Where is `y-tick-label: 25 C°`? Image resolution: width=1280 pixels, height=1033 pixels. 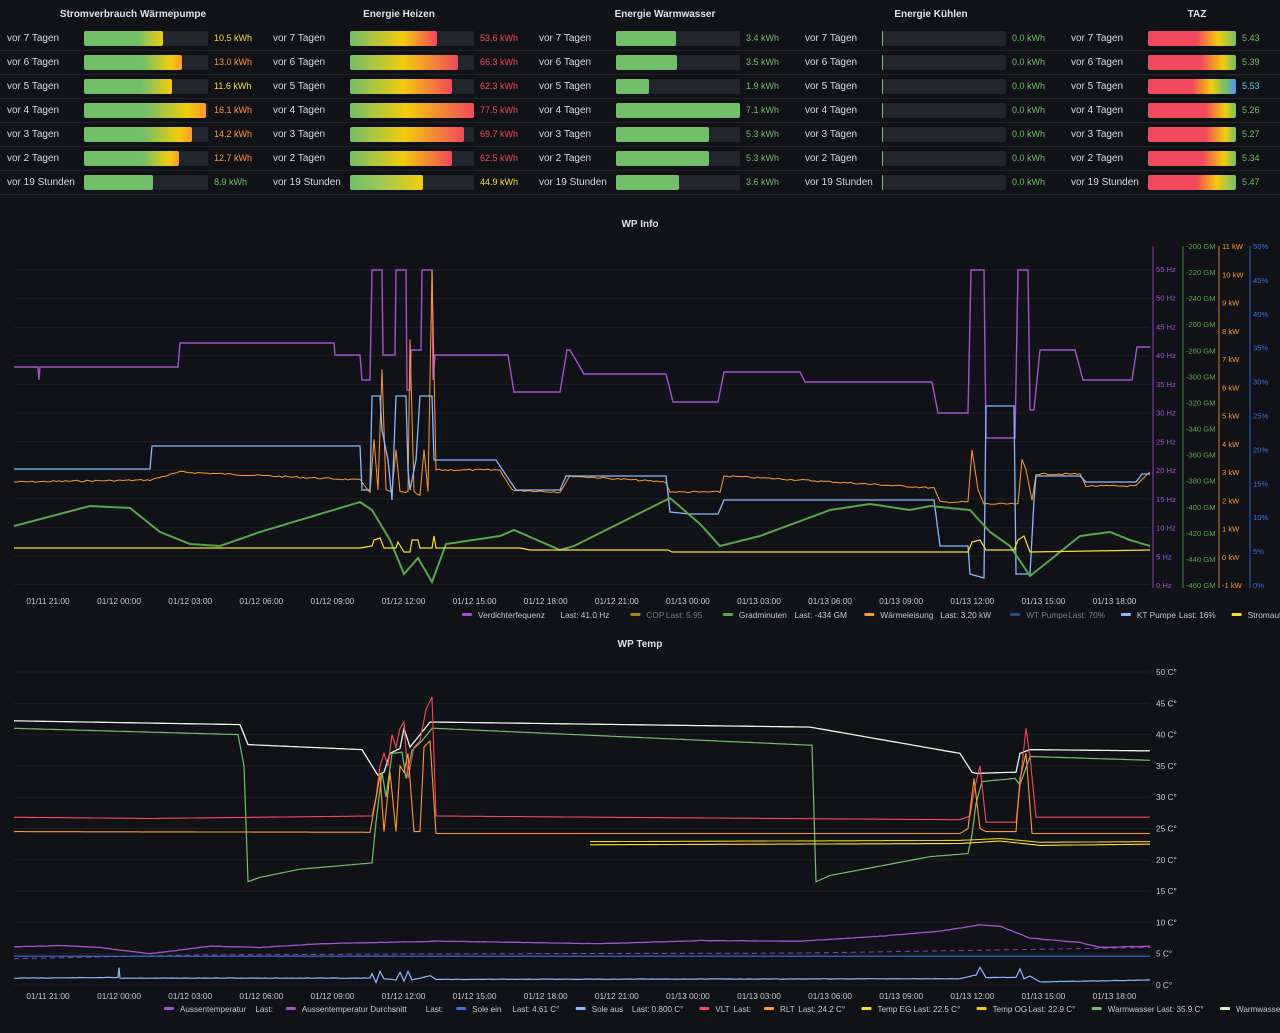
y-tick-label: 25 C° is located at coordinates (1166, 829).